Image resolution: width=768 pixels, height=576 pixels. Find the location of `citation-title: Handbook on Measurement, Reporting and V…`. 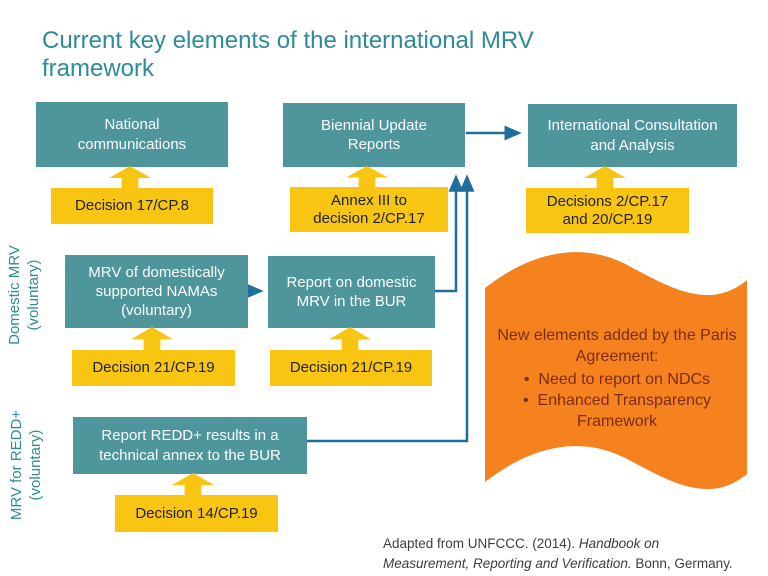

citation-title: Handbook on Measurement, Reporting and V… is located at coordinates (521, 553).